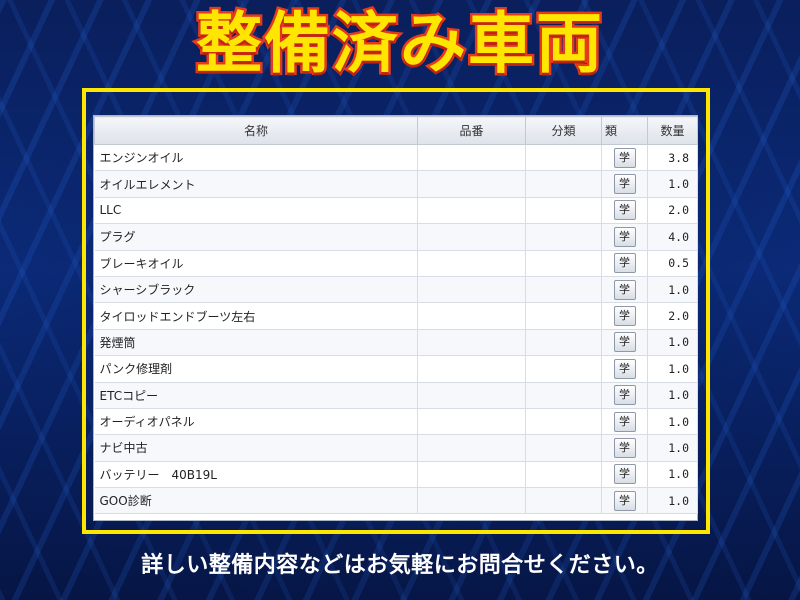 This screenshot has width=800, height=600. What do you see at coordinates (256, 290) in the screenshot?
I see `cell-name: シャーシブラック` at bounding box center [256, 290].